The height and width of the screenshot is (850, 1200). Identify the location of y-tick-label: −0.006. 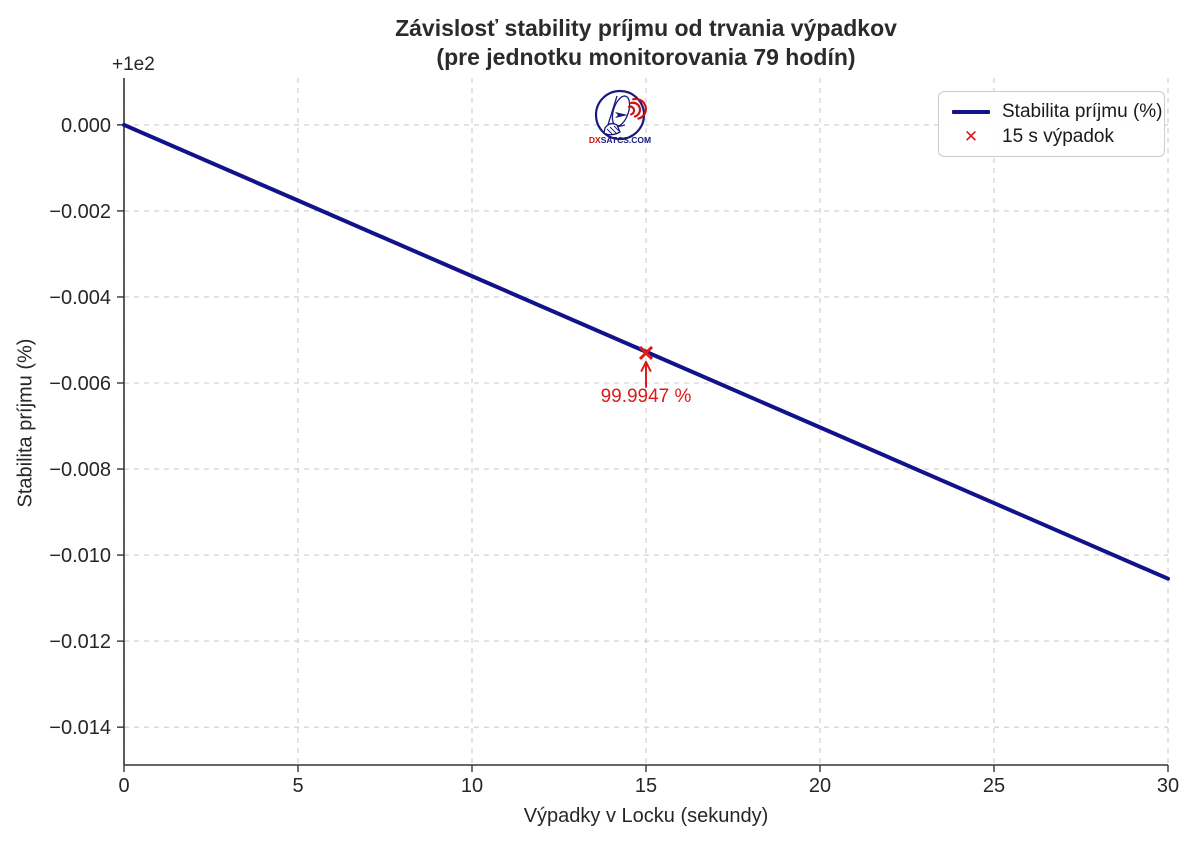
(80, 384).